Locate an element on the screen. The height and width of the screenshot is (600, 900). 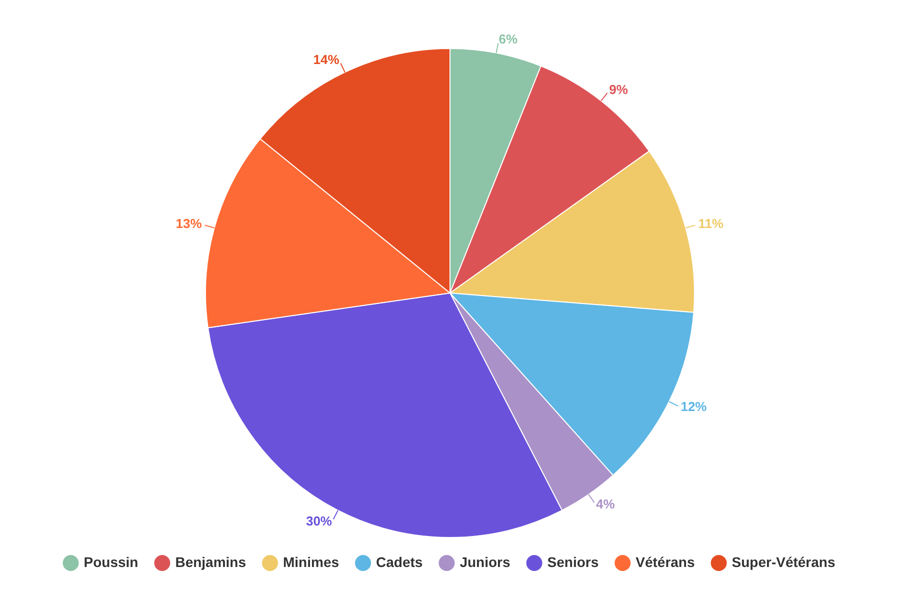
legend-label: Juniors is located at coordinates (485, 562).